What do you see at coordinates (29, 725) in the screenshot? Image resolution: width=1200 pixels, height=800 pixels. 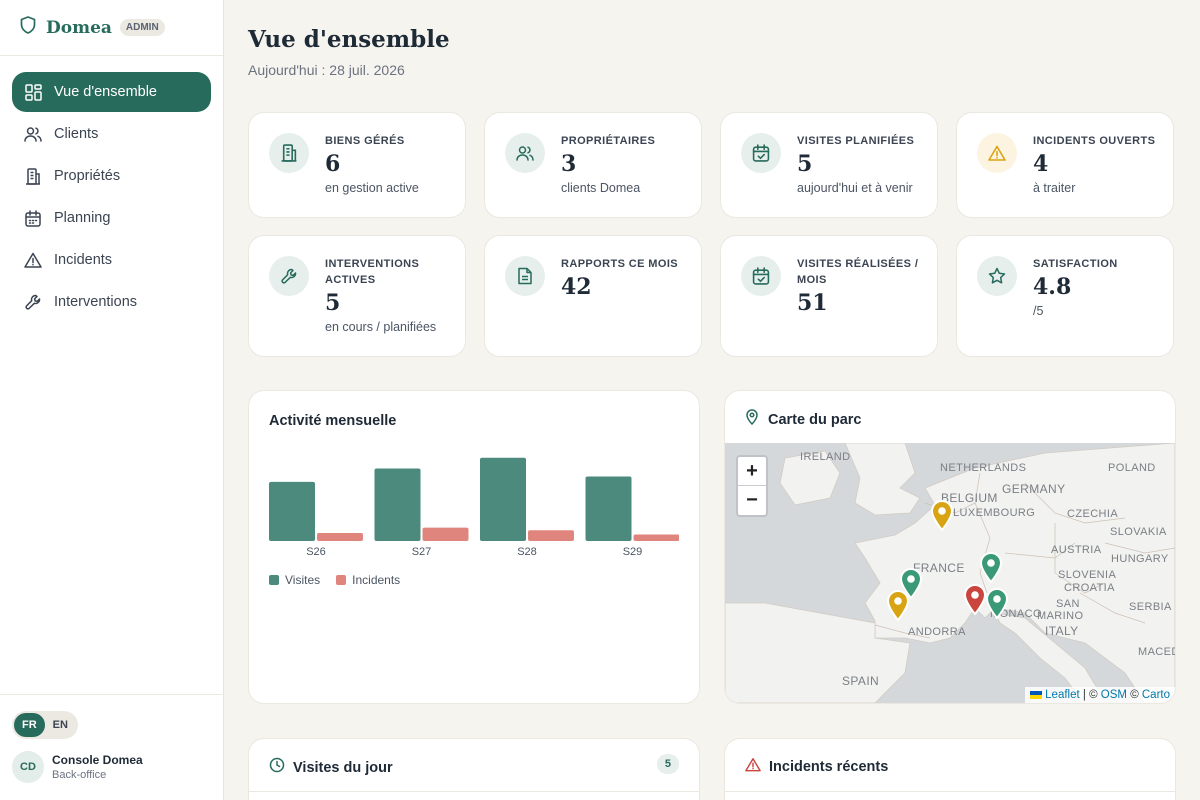 I see `lang-fr-button: FR` at bounding box center [29, 725].